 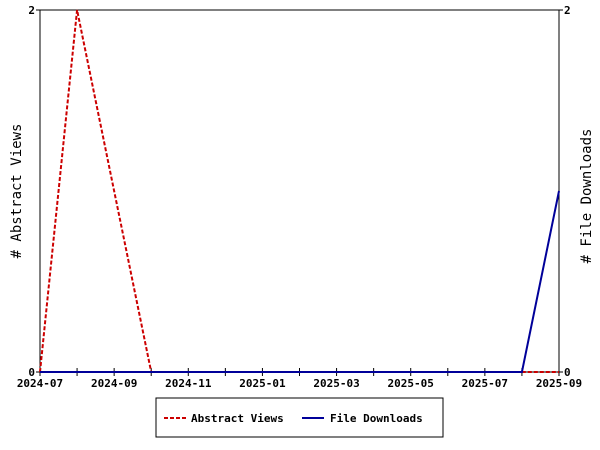 I want to click on right-axis-title: # File Downloads, so click(x=587, y=196).